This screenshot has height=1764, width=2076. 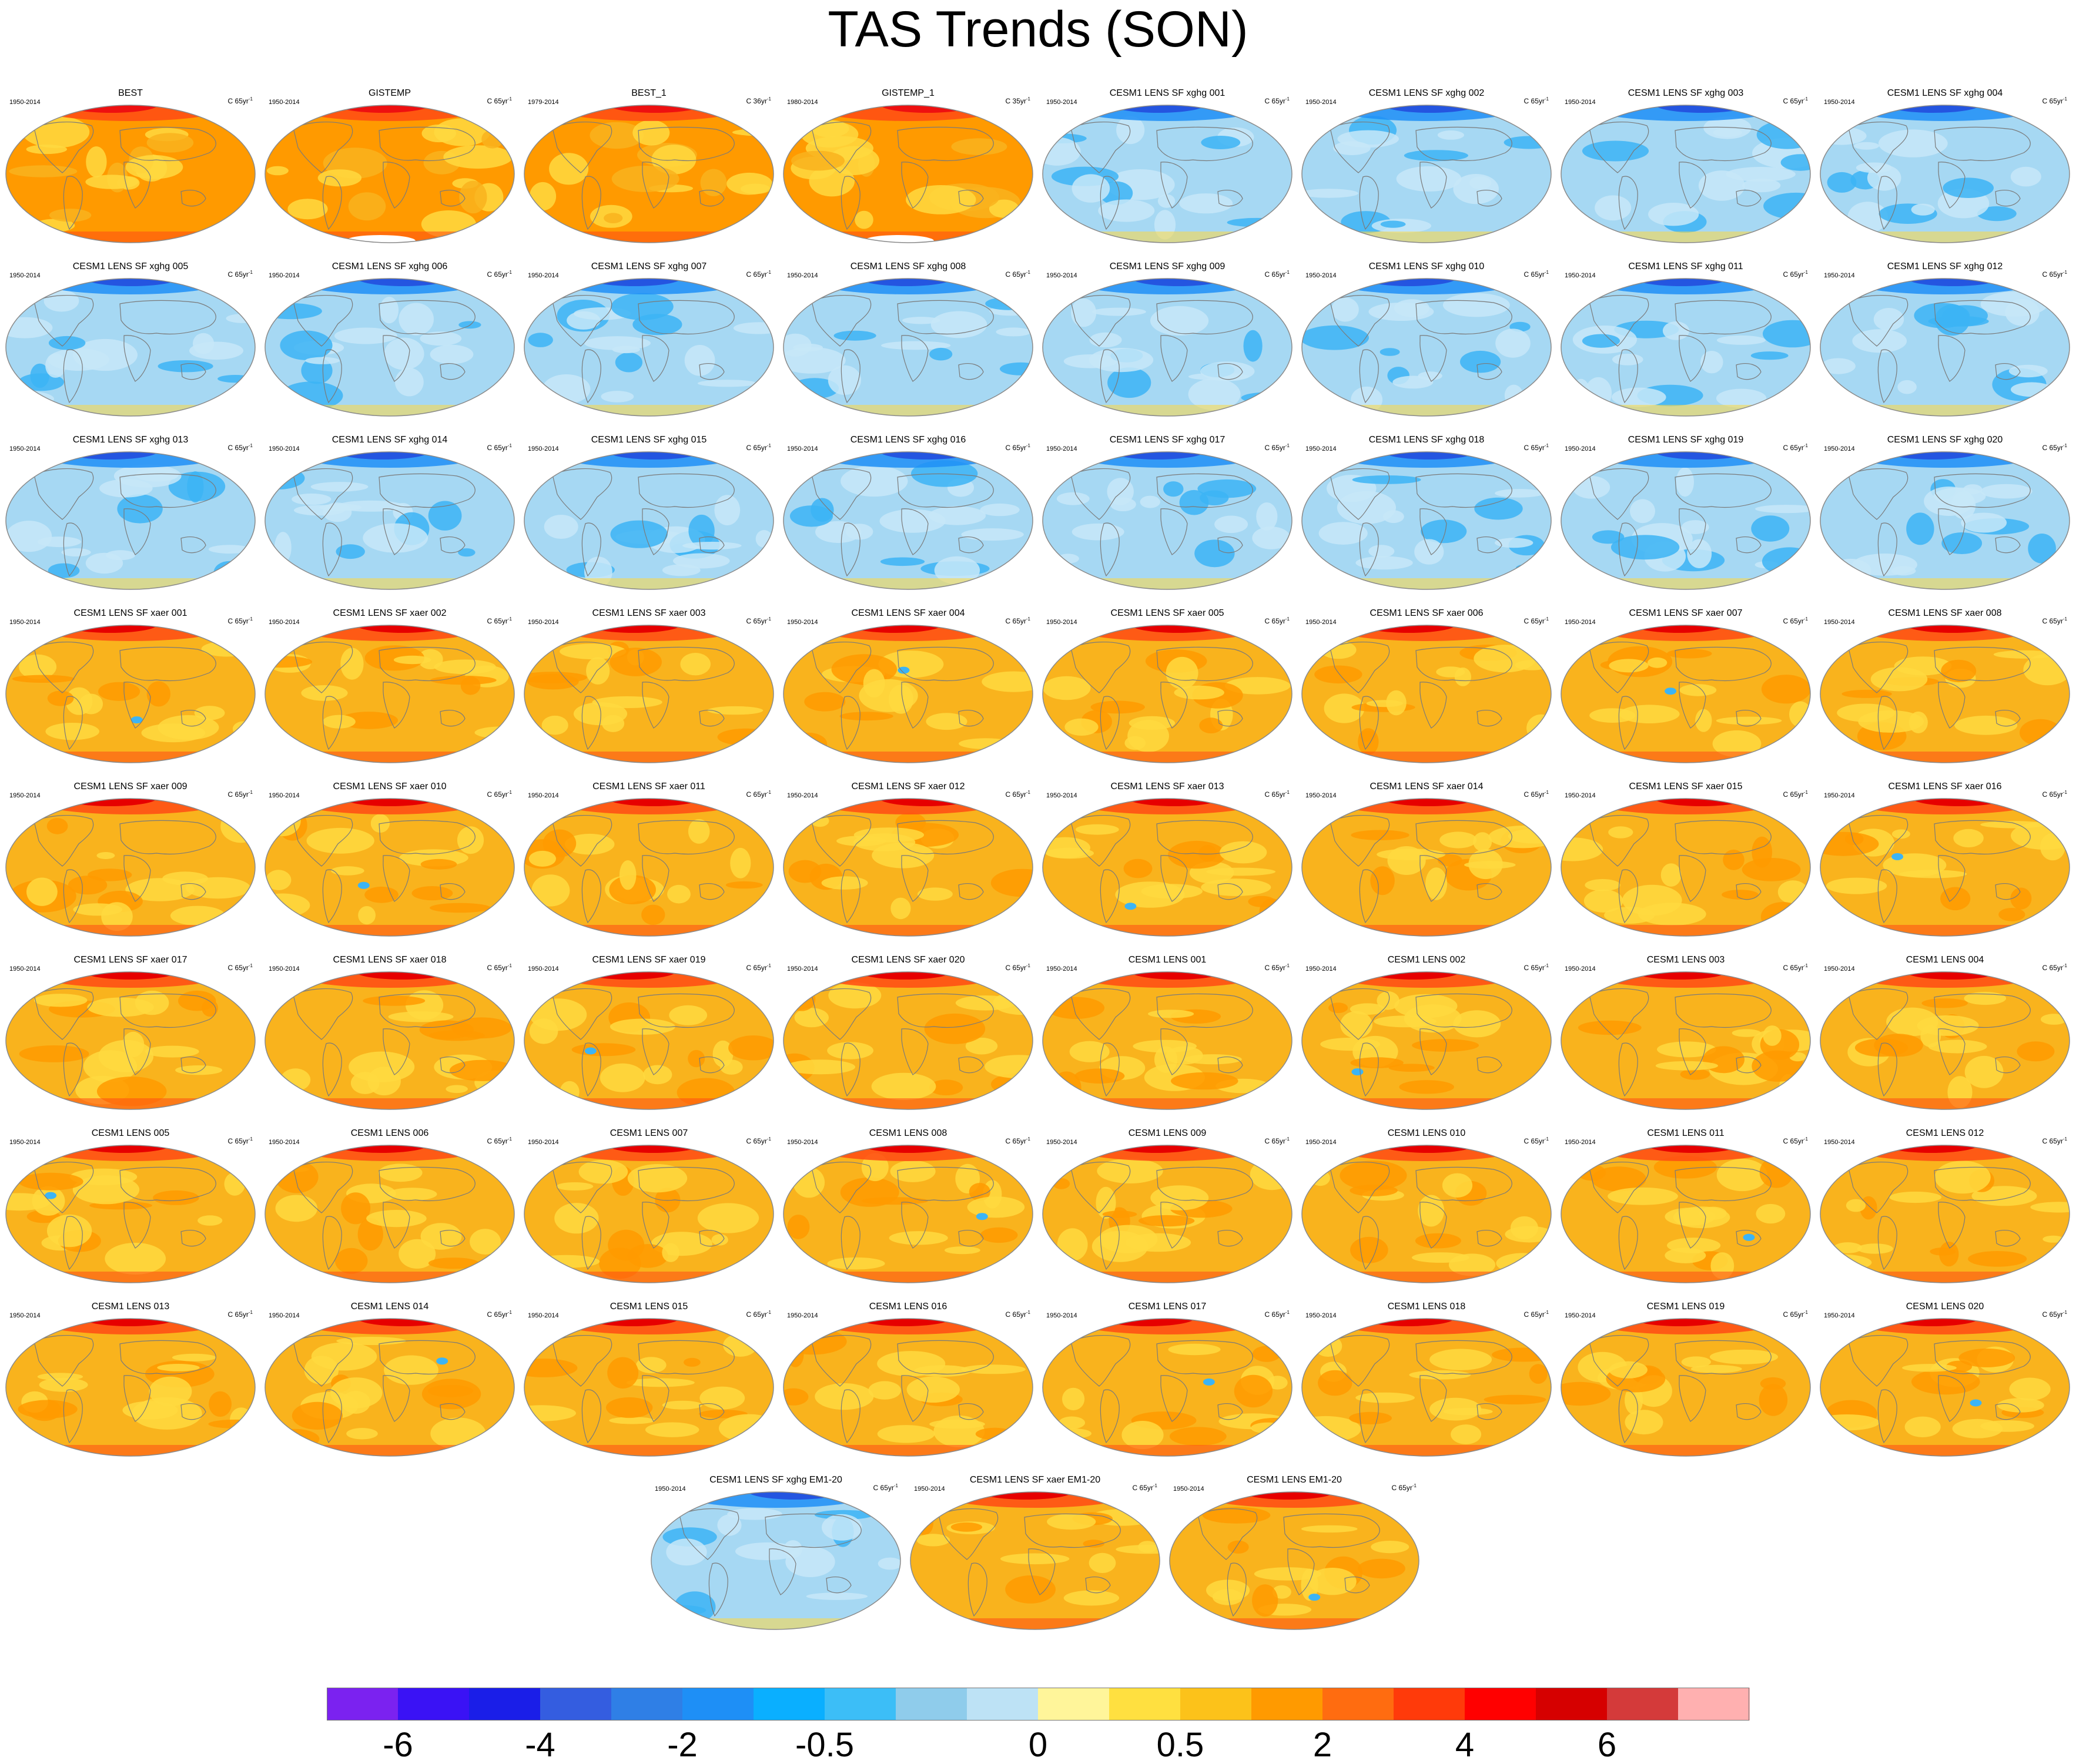 What do you see at coordinates (130, 93) in the screenshot?
I see `panel-title: BEST` at bounding box center [130, 93].